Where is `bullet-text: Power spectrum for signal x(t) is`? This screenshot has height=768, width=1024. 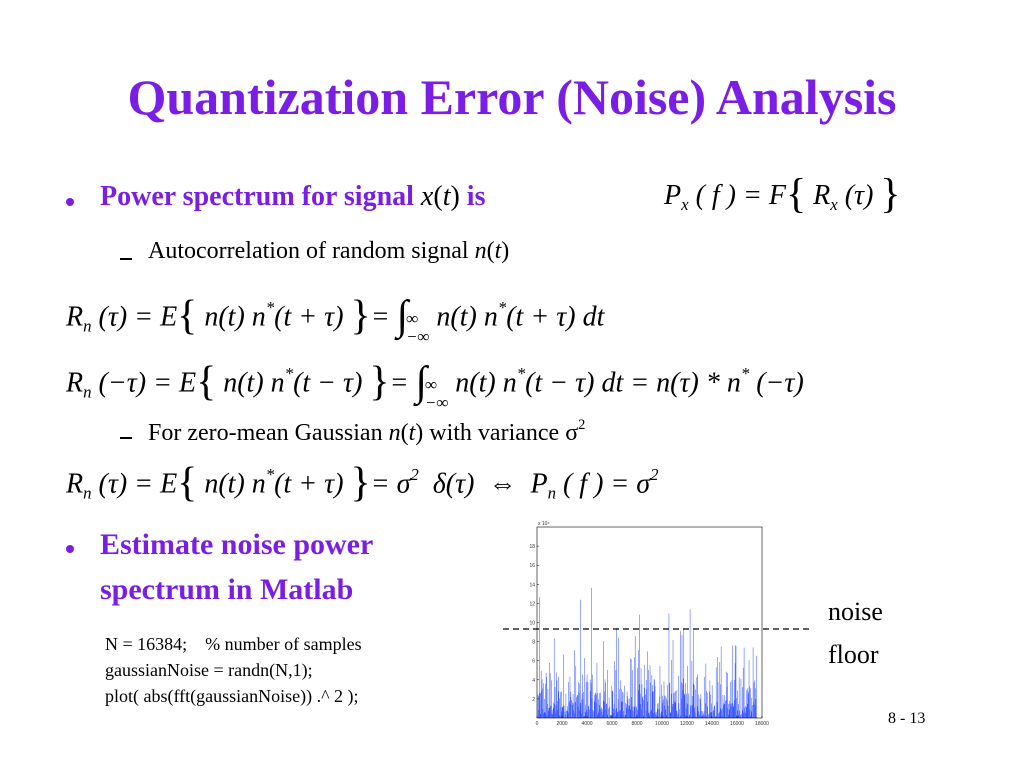
bullet-text: Power spectrum for signal x(t) is is located at coordinates (292, 197).